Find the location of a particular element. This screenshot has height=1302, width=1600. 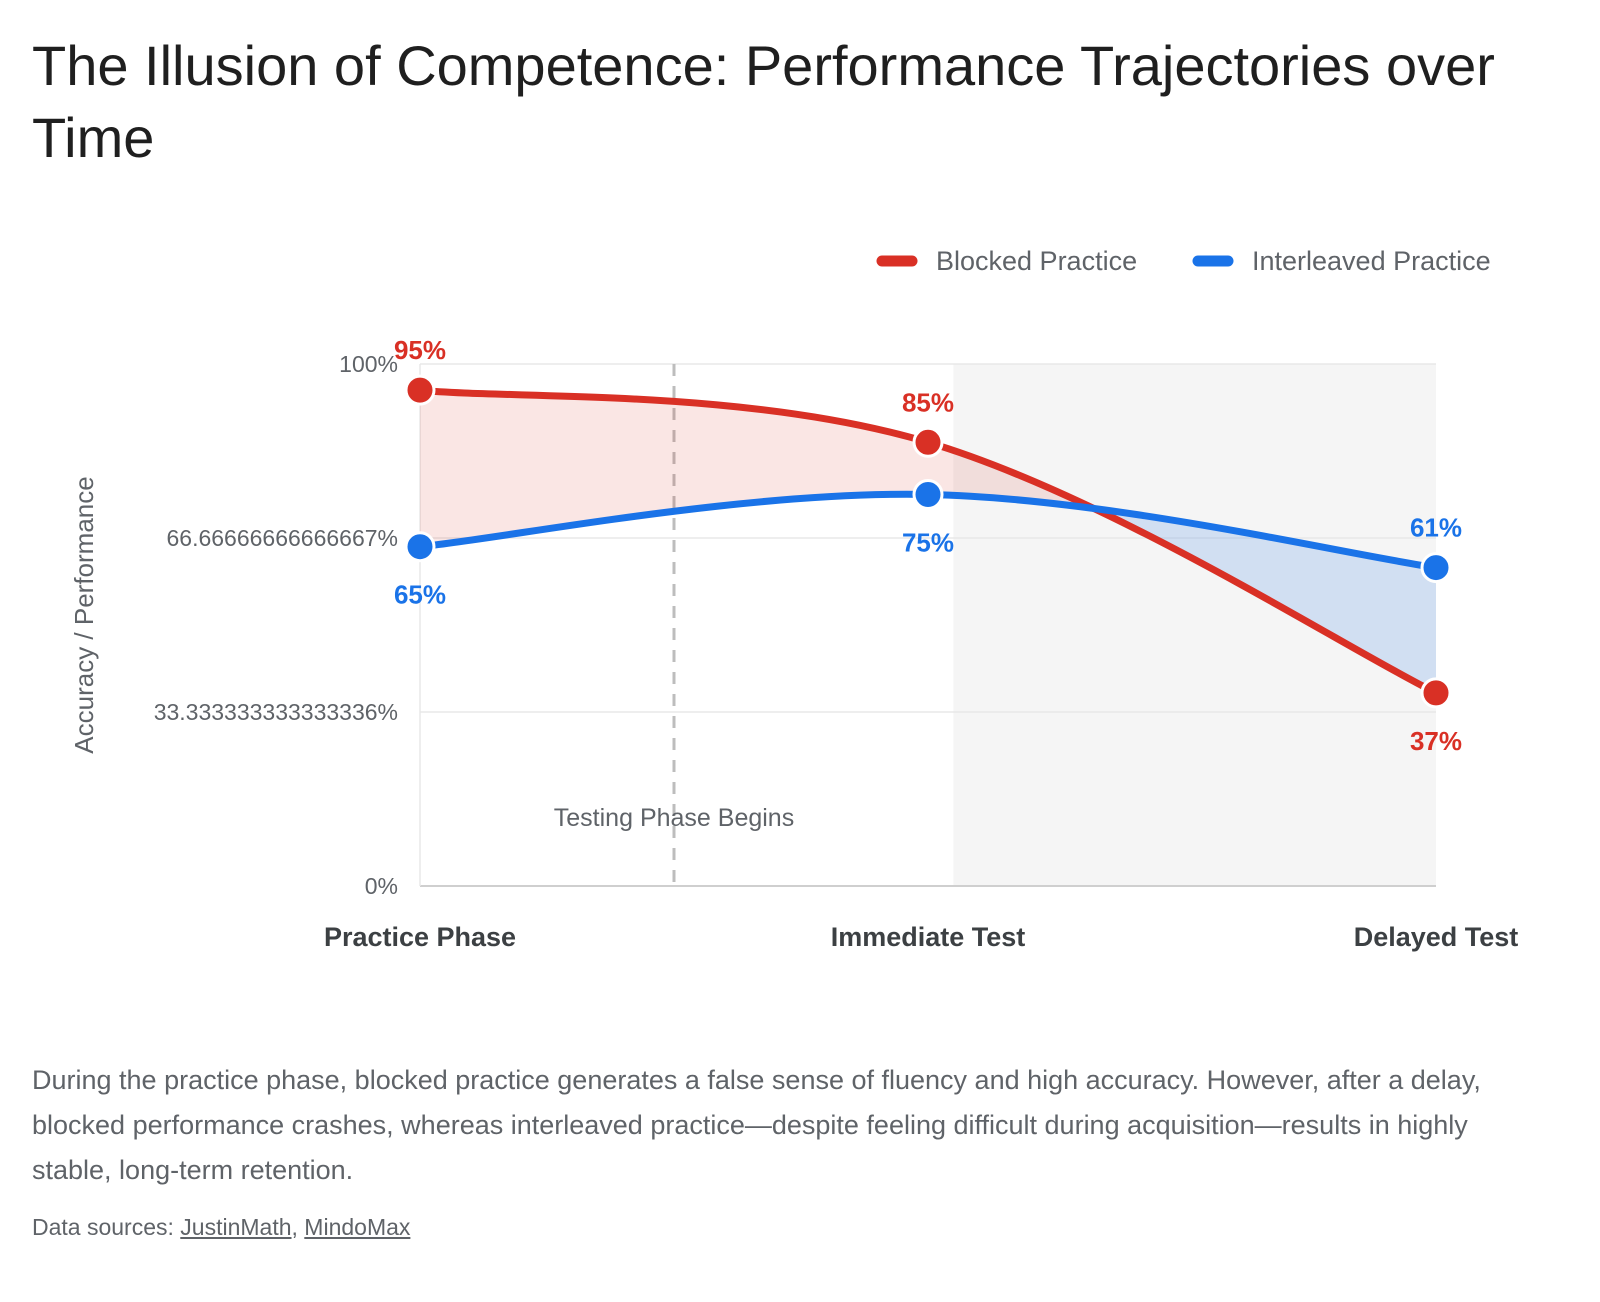

data-sources: Data sources: JustinMath, MindoMax is located at coordinates (221, 1227).